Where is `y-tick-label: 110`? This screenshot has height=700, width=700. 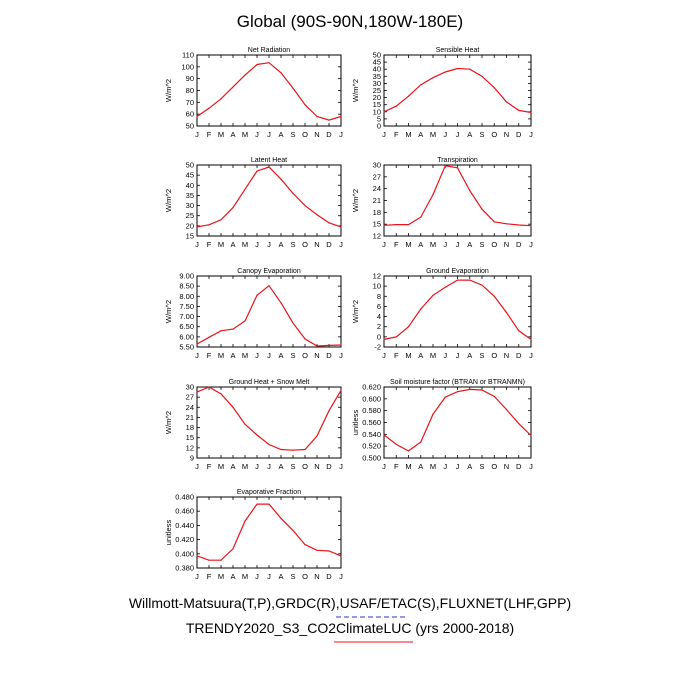 y-tick-label: 110 is located at coordinates (188, 55).